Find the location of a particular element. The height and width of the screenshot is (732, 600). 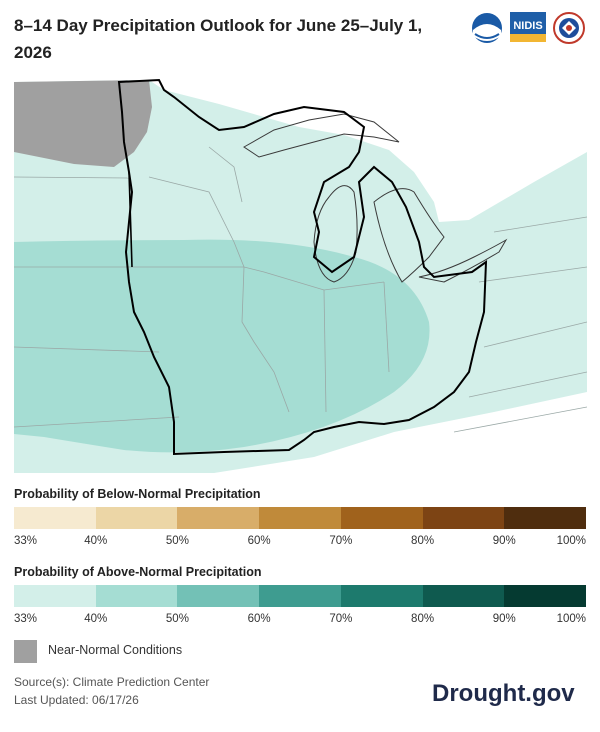

legend_above-tick-label: 70% is located at coordinates (341, 619).